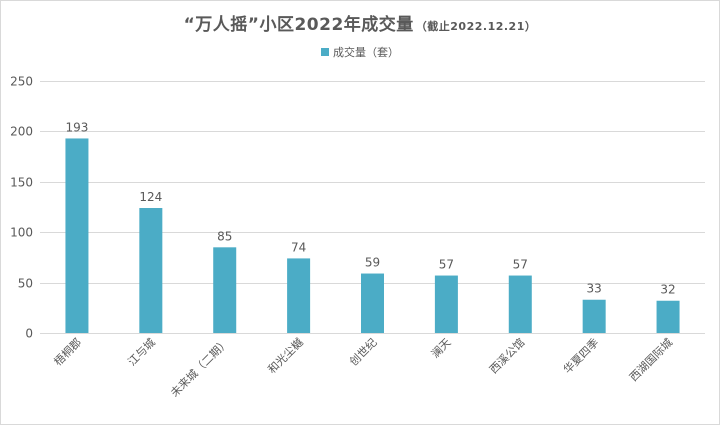  What do you see at coordinates (150, 197) in the screenshot?
I see `data-label: 124` at bounding box center [150, 197].